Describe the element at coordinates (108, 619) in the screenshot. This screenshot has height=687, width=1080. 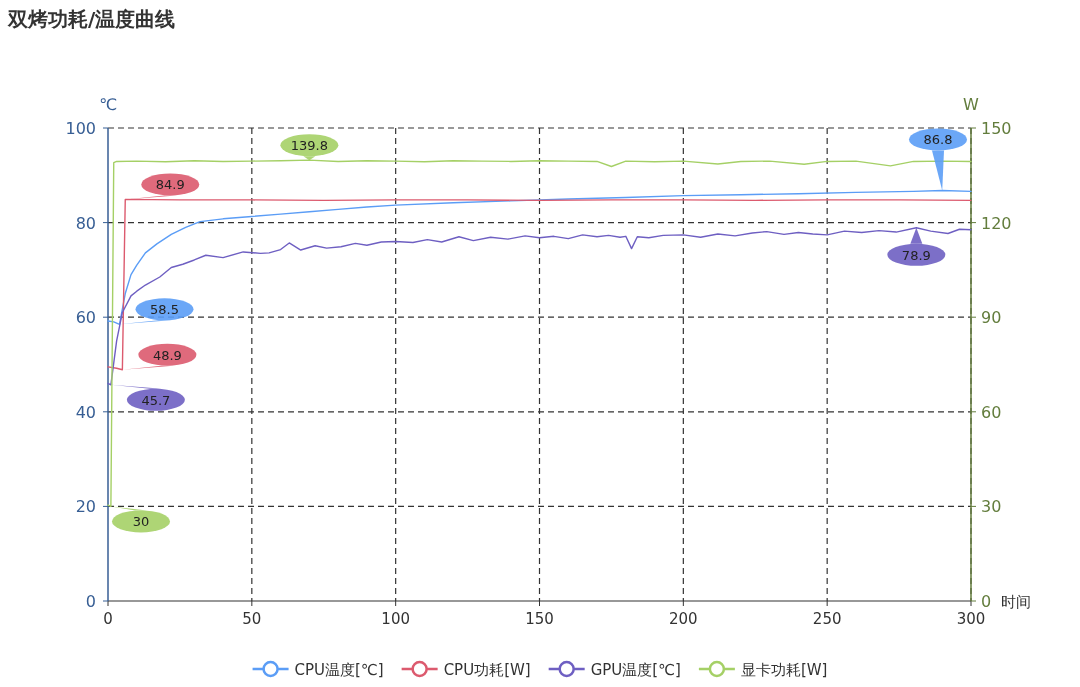
I see `x-tick-label: 0` at that location.